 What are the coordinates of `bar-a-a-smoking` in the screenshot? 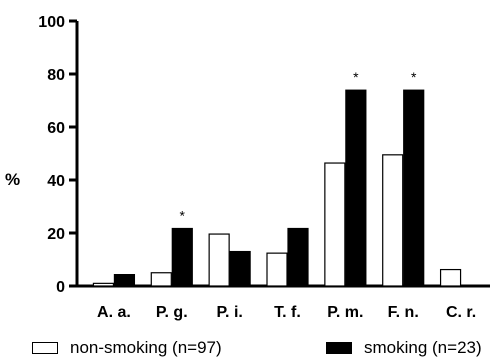 It's located at (124, 280).